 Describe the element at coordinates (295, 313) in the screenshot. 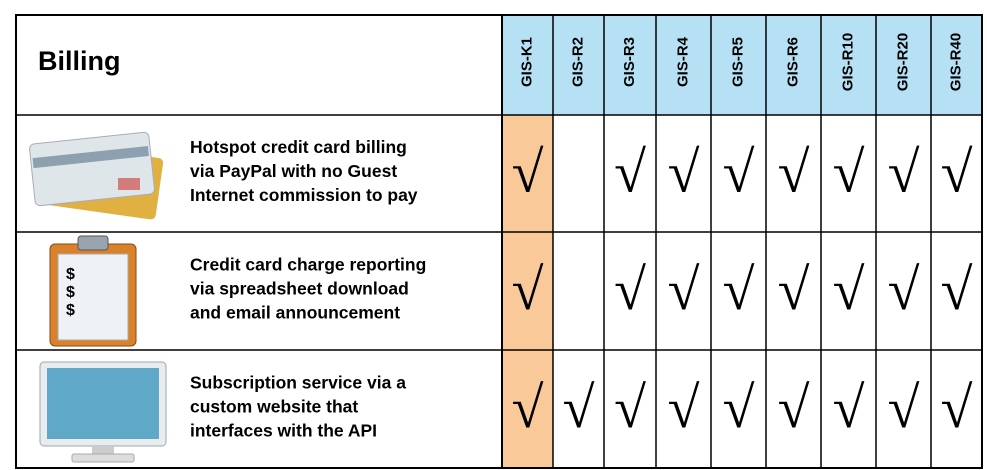

I see `feature-text: and email announcement` at that location.